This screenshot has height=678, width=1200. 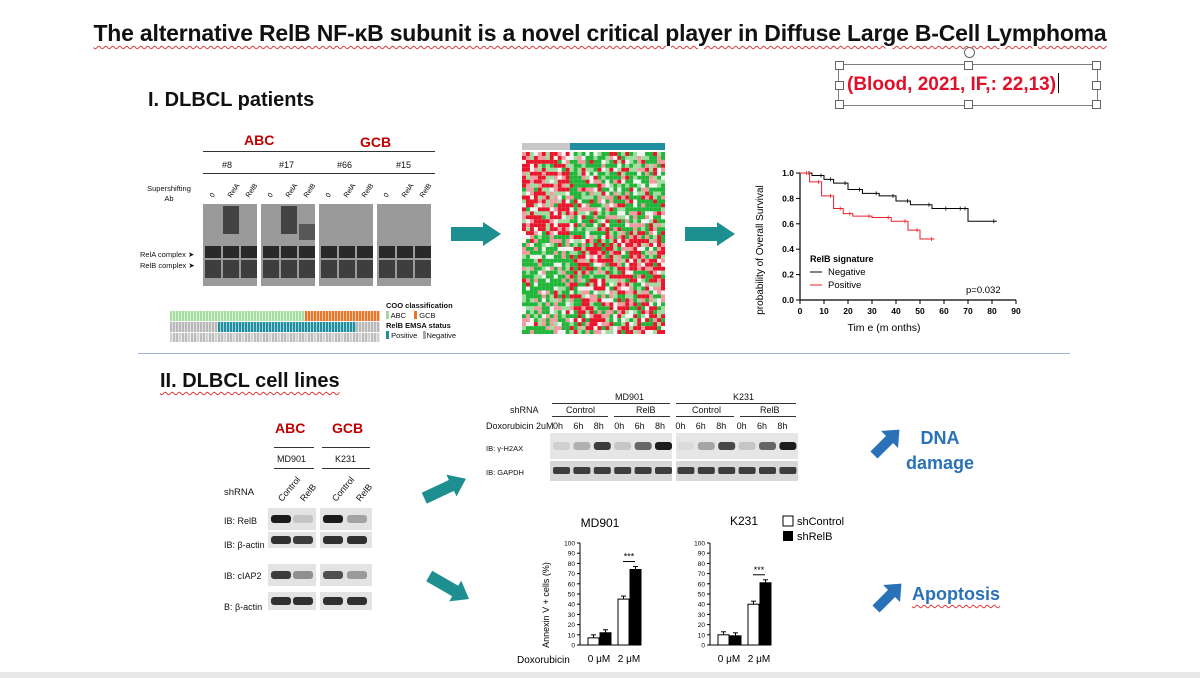 What do you see at coordinates (1096, 85) in the screenshot?
I see `resize-handle-right` at bounding box center [1096, 85].